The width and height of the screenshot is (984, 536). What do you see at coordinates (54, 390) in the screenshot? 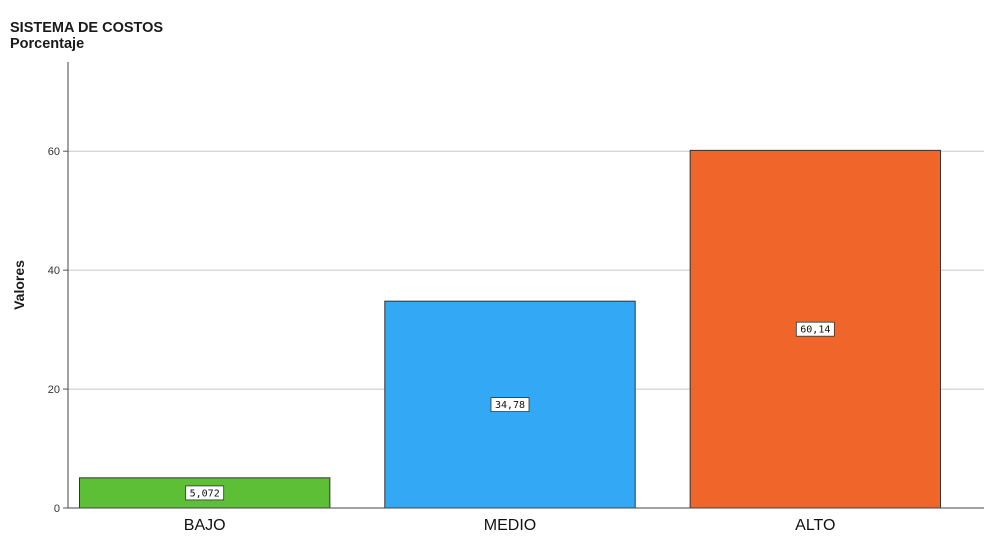
I see `y-tick-label: 20` at bounding box center [54, 390].